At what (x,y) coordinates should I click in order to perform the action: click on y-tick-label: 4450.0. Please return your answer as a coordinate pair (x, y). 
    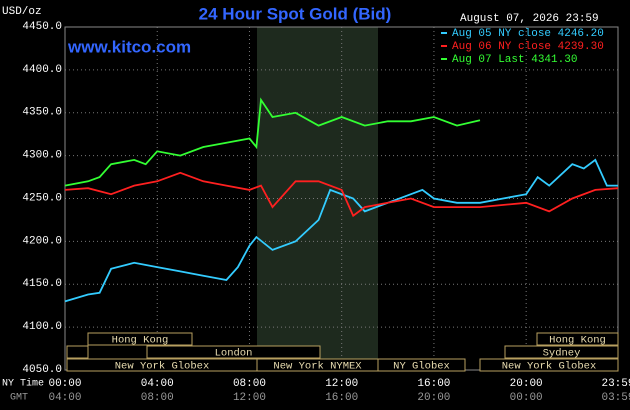
    Looking at the image, I should click on (42, 27).